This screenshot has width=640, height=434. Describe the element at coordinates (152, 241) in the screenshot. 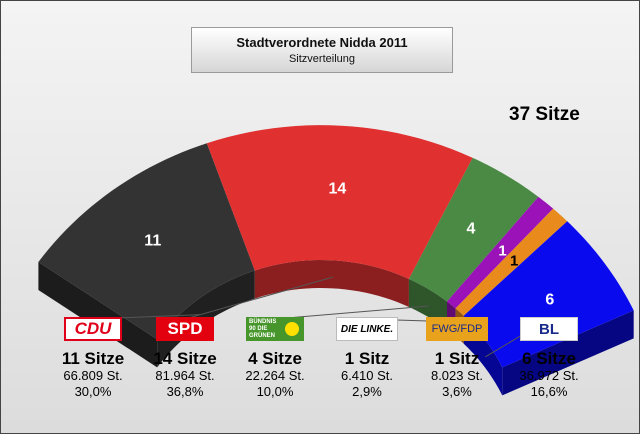

I see `segment-value-label: 11` at that location.